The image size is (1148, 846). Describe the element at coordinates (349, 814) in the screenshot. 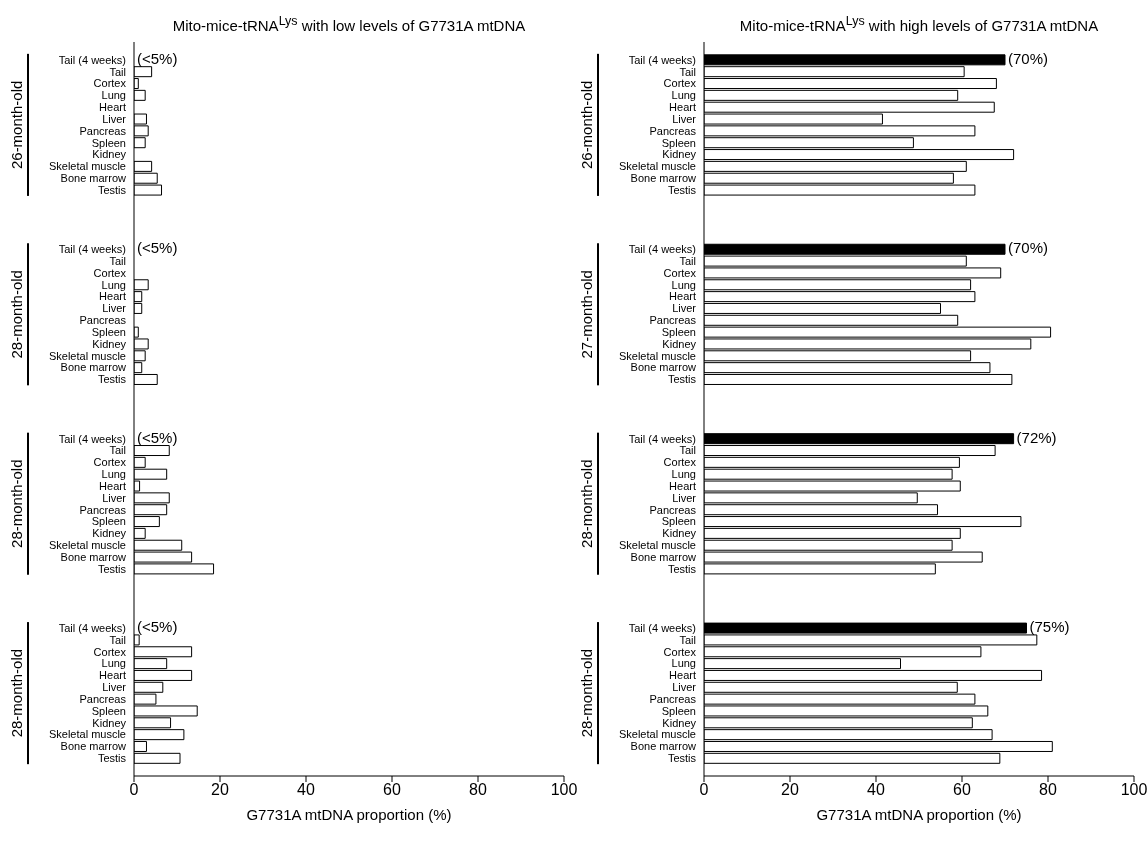

I see `x-axis-title: G7731A mtDNA proportion (%)` at that location.